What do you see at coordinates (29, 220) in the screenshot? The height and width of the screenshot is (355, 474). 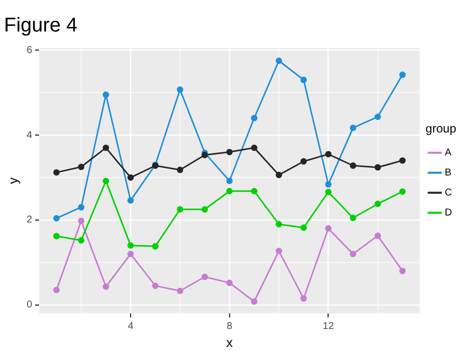 I see `y-tick-label: 2` at bounding box center [29, 220].